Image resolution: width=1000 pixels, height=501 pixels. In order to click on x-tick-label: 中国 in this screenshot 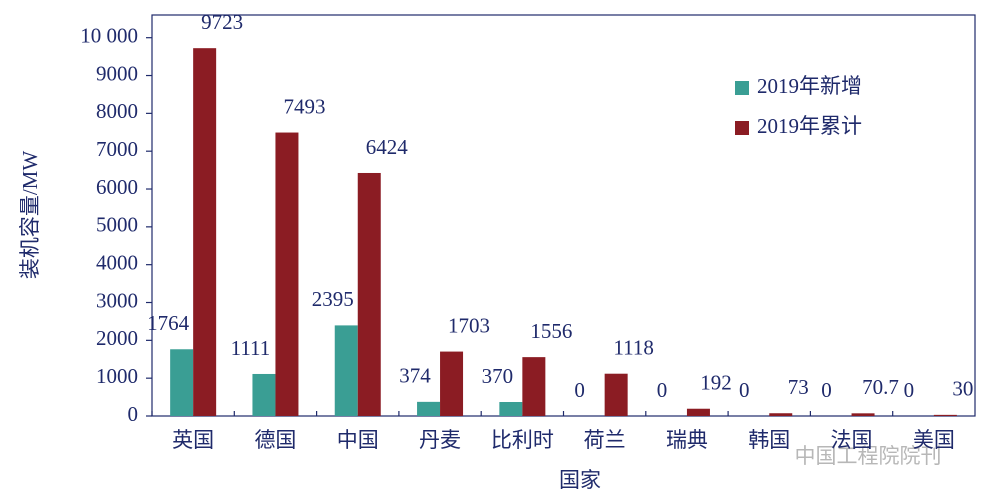, I will do `click(358, 440)`.